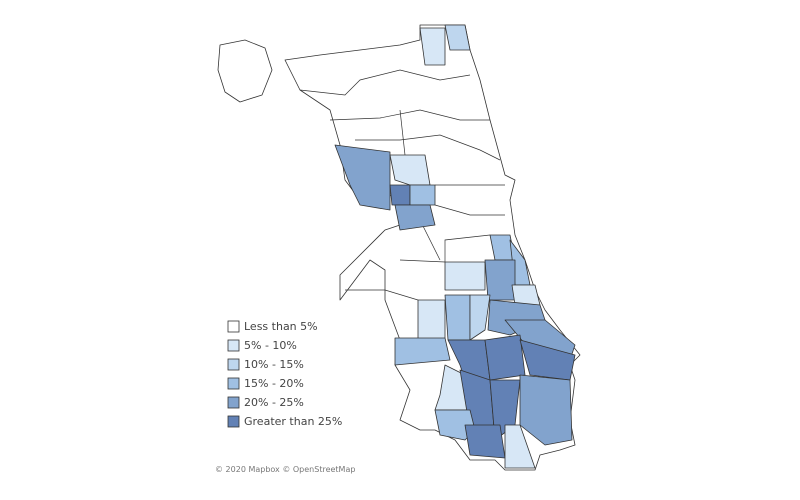  I want to click on legend-label: 10% - 15%, so click(274, 364).